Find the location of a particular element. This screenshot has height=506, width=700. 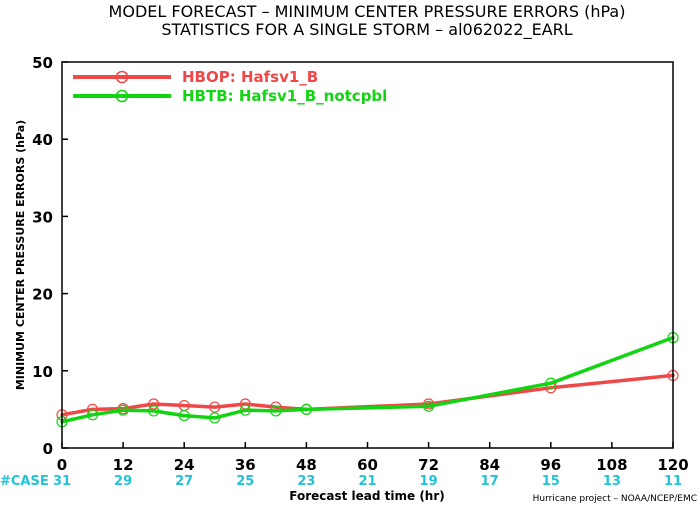

case-label: #CASE is located at coordinates (24, 481).